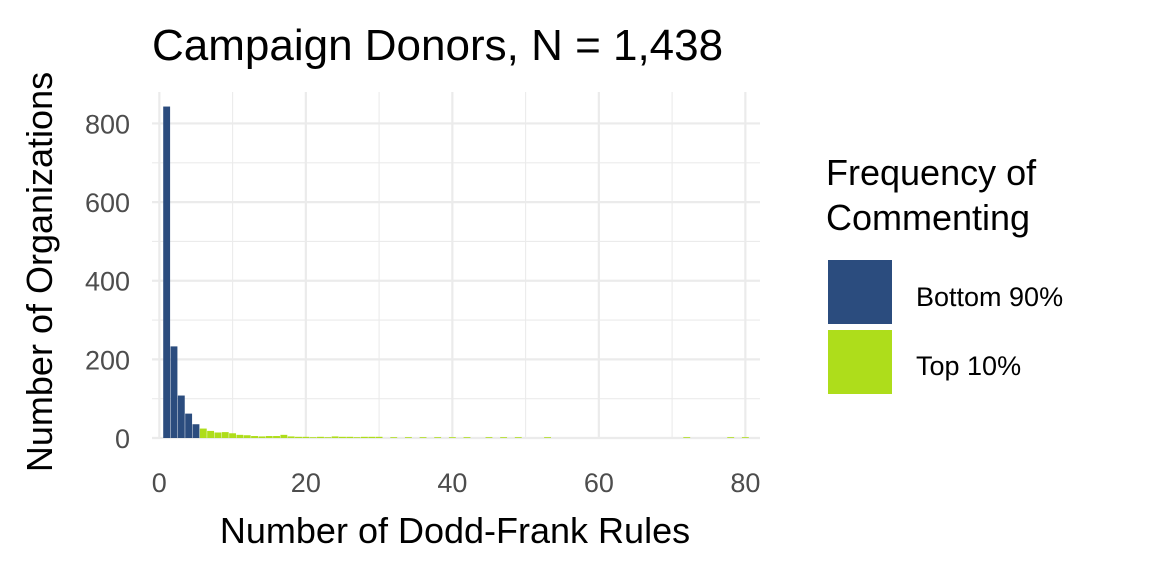 This screenshot has height=576, width=1152. Describe the element at coordinates (452, 483) in the screenshot. I see `x-tick-label: 40` at that location.